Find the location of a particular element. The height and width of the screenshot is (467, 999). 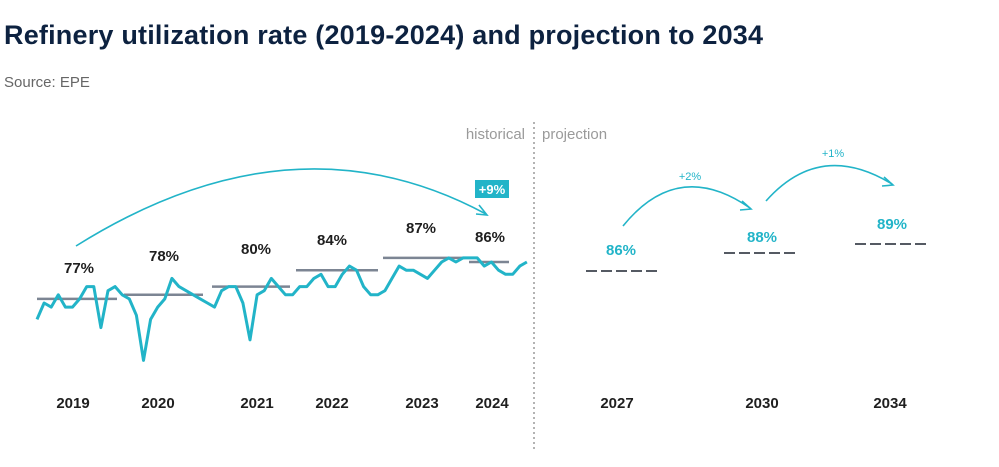

growth-arc-historical is located at coordinates (281, 207).